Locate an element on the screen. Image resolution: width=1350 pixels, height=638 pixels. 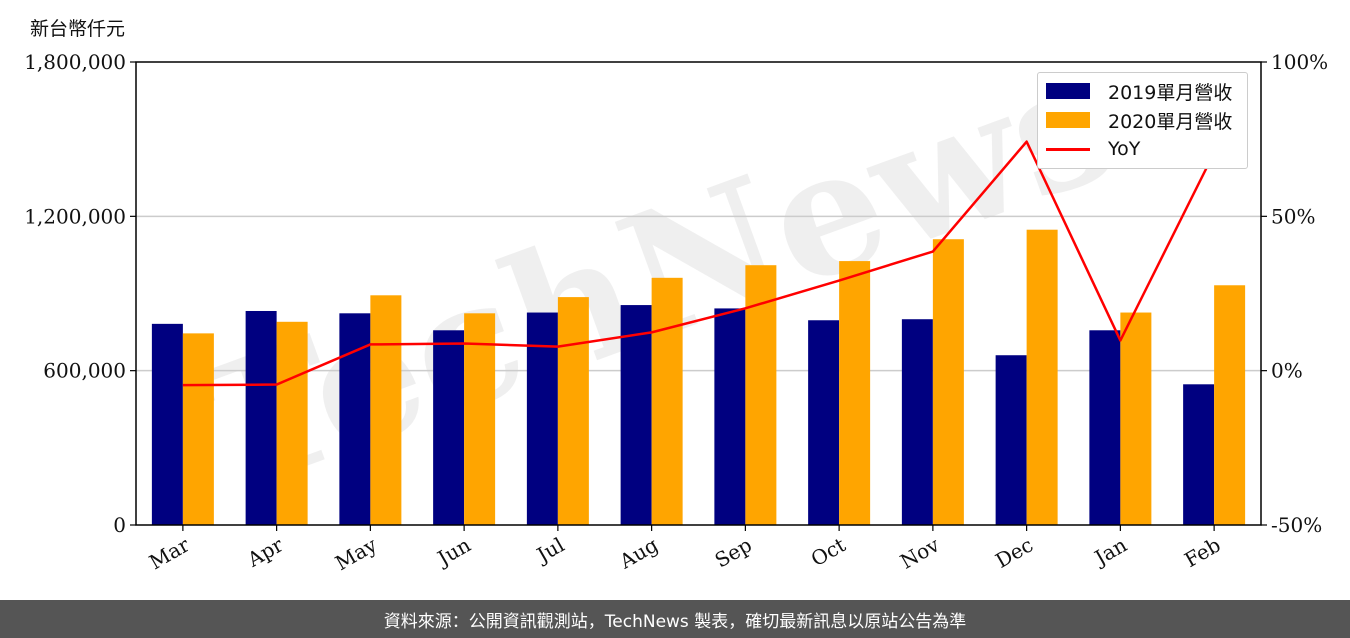
legend-item-2020: 2020單月營收 is located at coordinates (1139, 120).